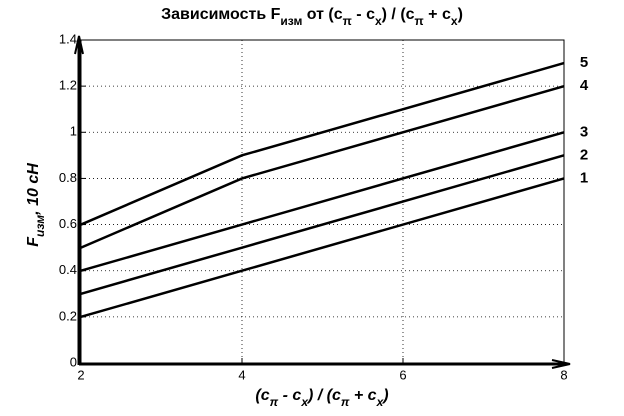  I want to click on x-axis-arrow, so click(561, 364).